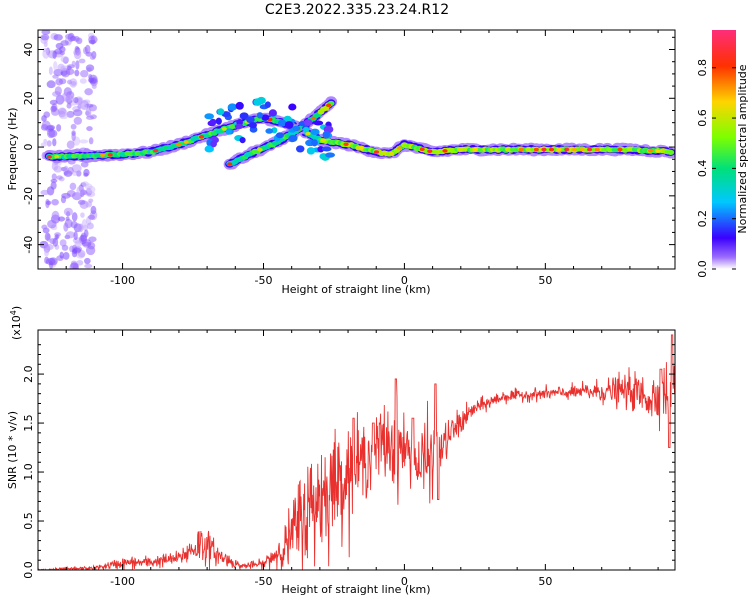  I want to click on spectrogram-y-tick-label: 0, so click(28, 147).